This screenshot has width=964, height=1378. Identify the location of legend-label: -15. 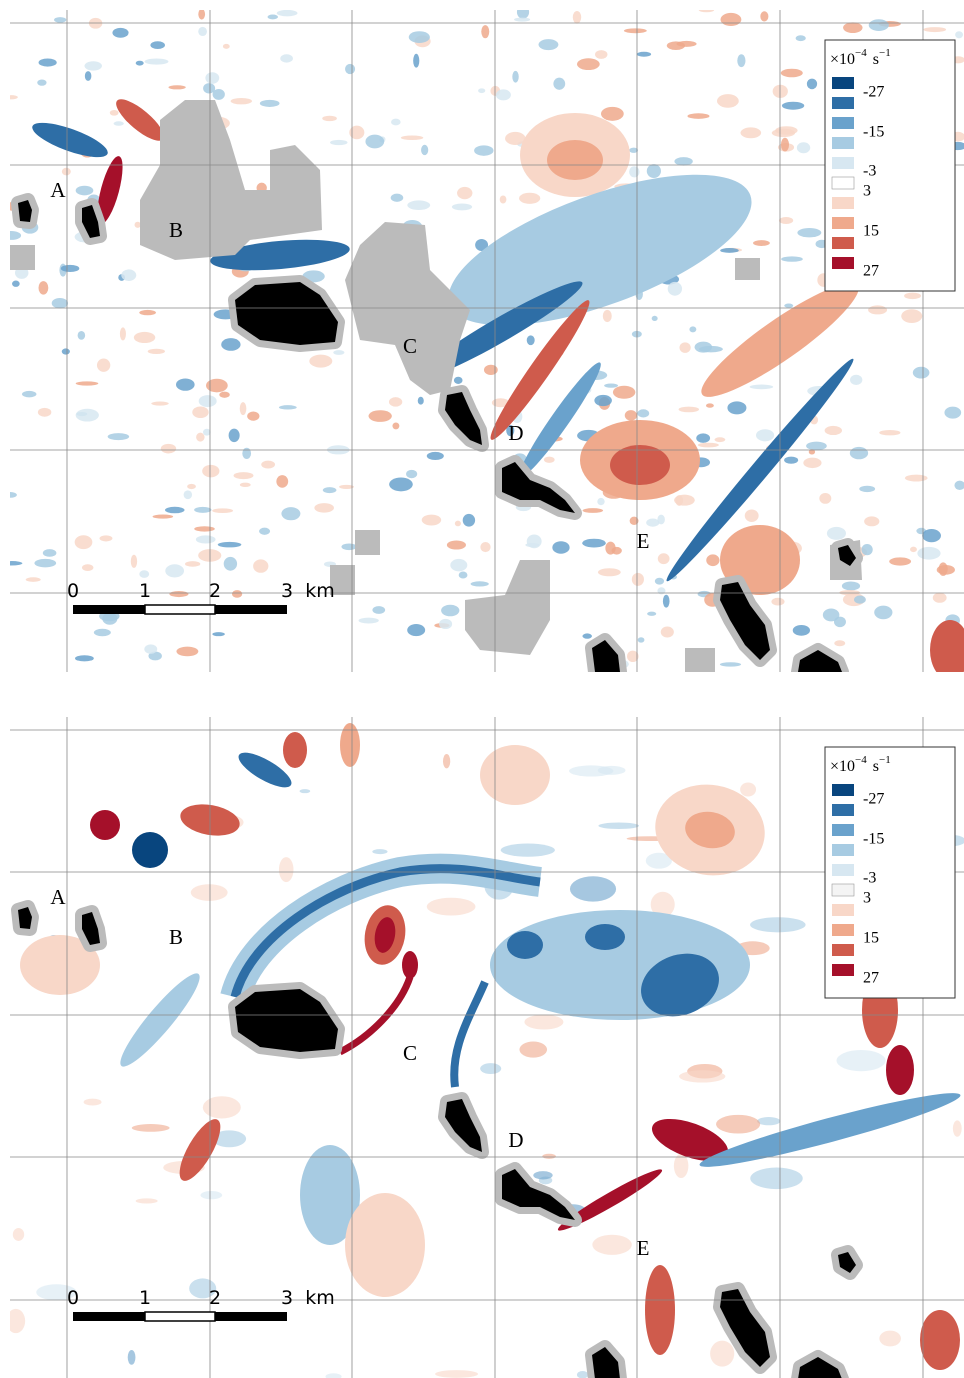
(873, 839).